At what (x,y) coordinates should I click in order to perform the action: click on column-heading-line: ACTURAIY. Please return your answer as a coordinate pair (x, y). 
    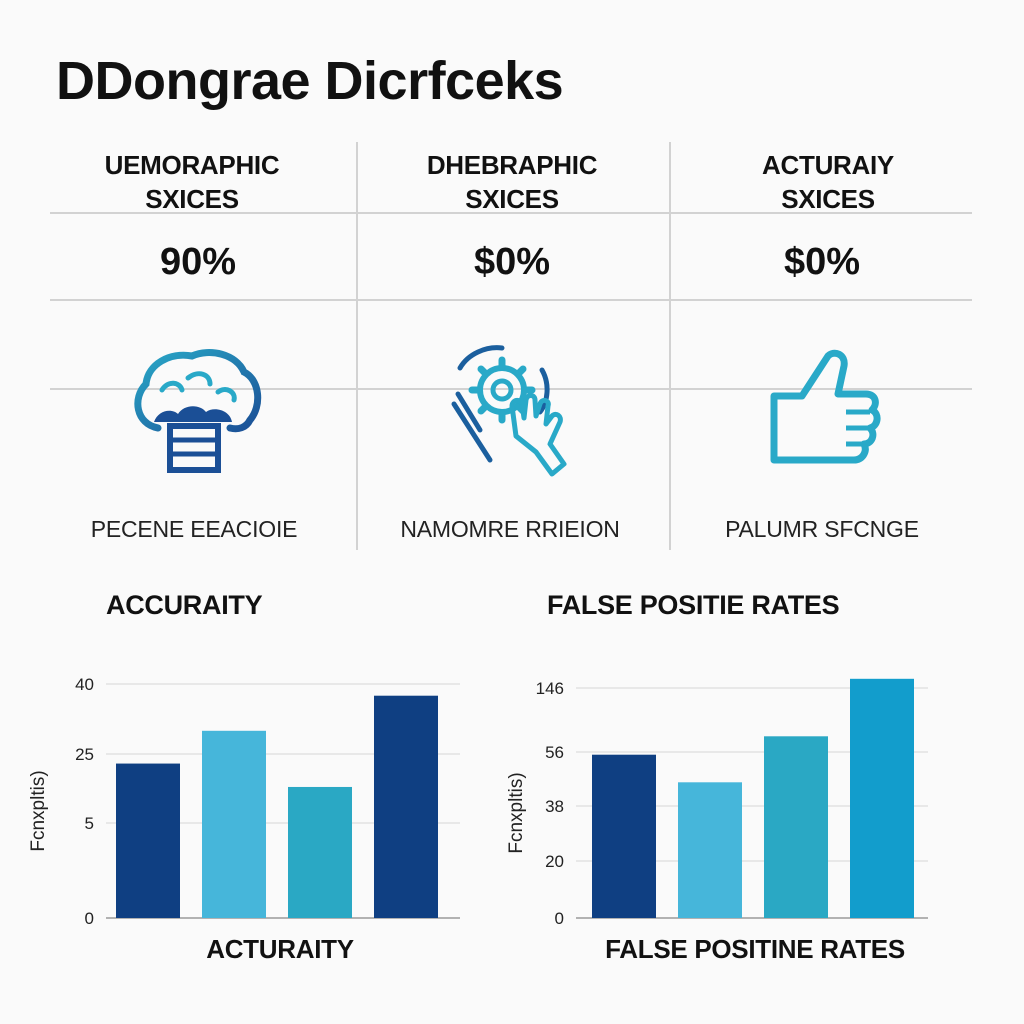
    Looking at the image, I should click on (828, 165).